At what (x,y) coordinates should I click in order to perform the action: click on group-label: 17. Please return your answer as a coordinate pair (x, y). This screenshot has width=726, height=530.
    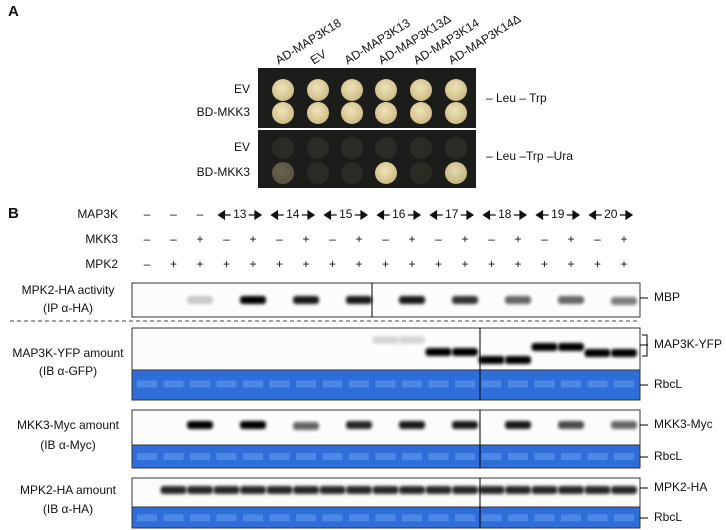
    Looking at the image, I should click on (452, 214).